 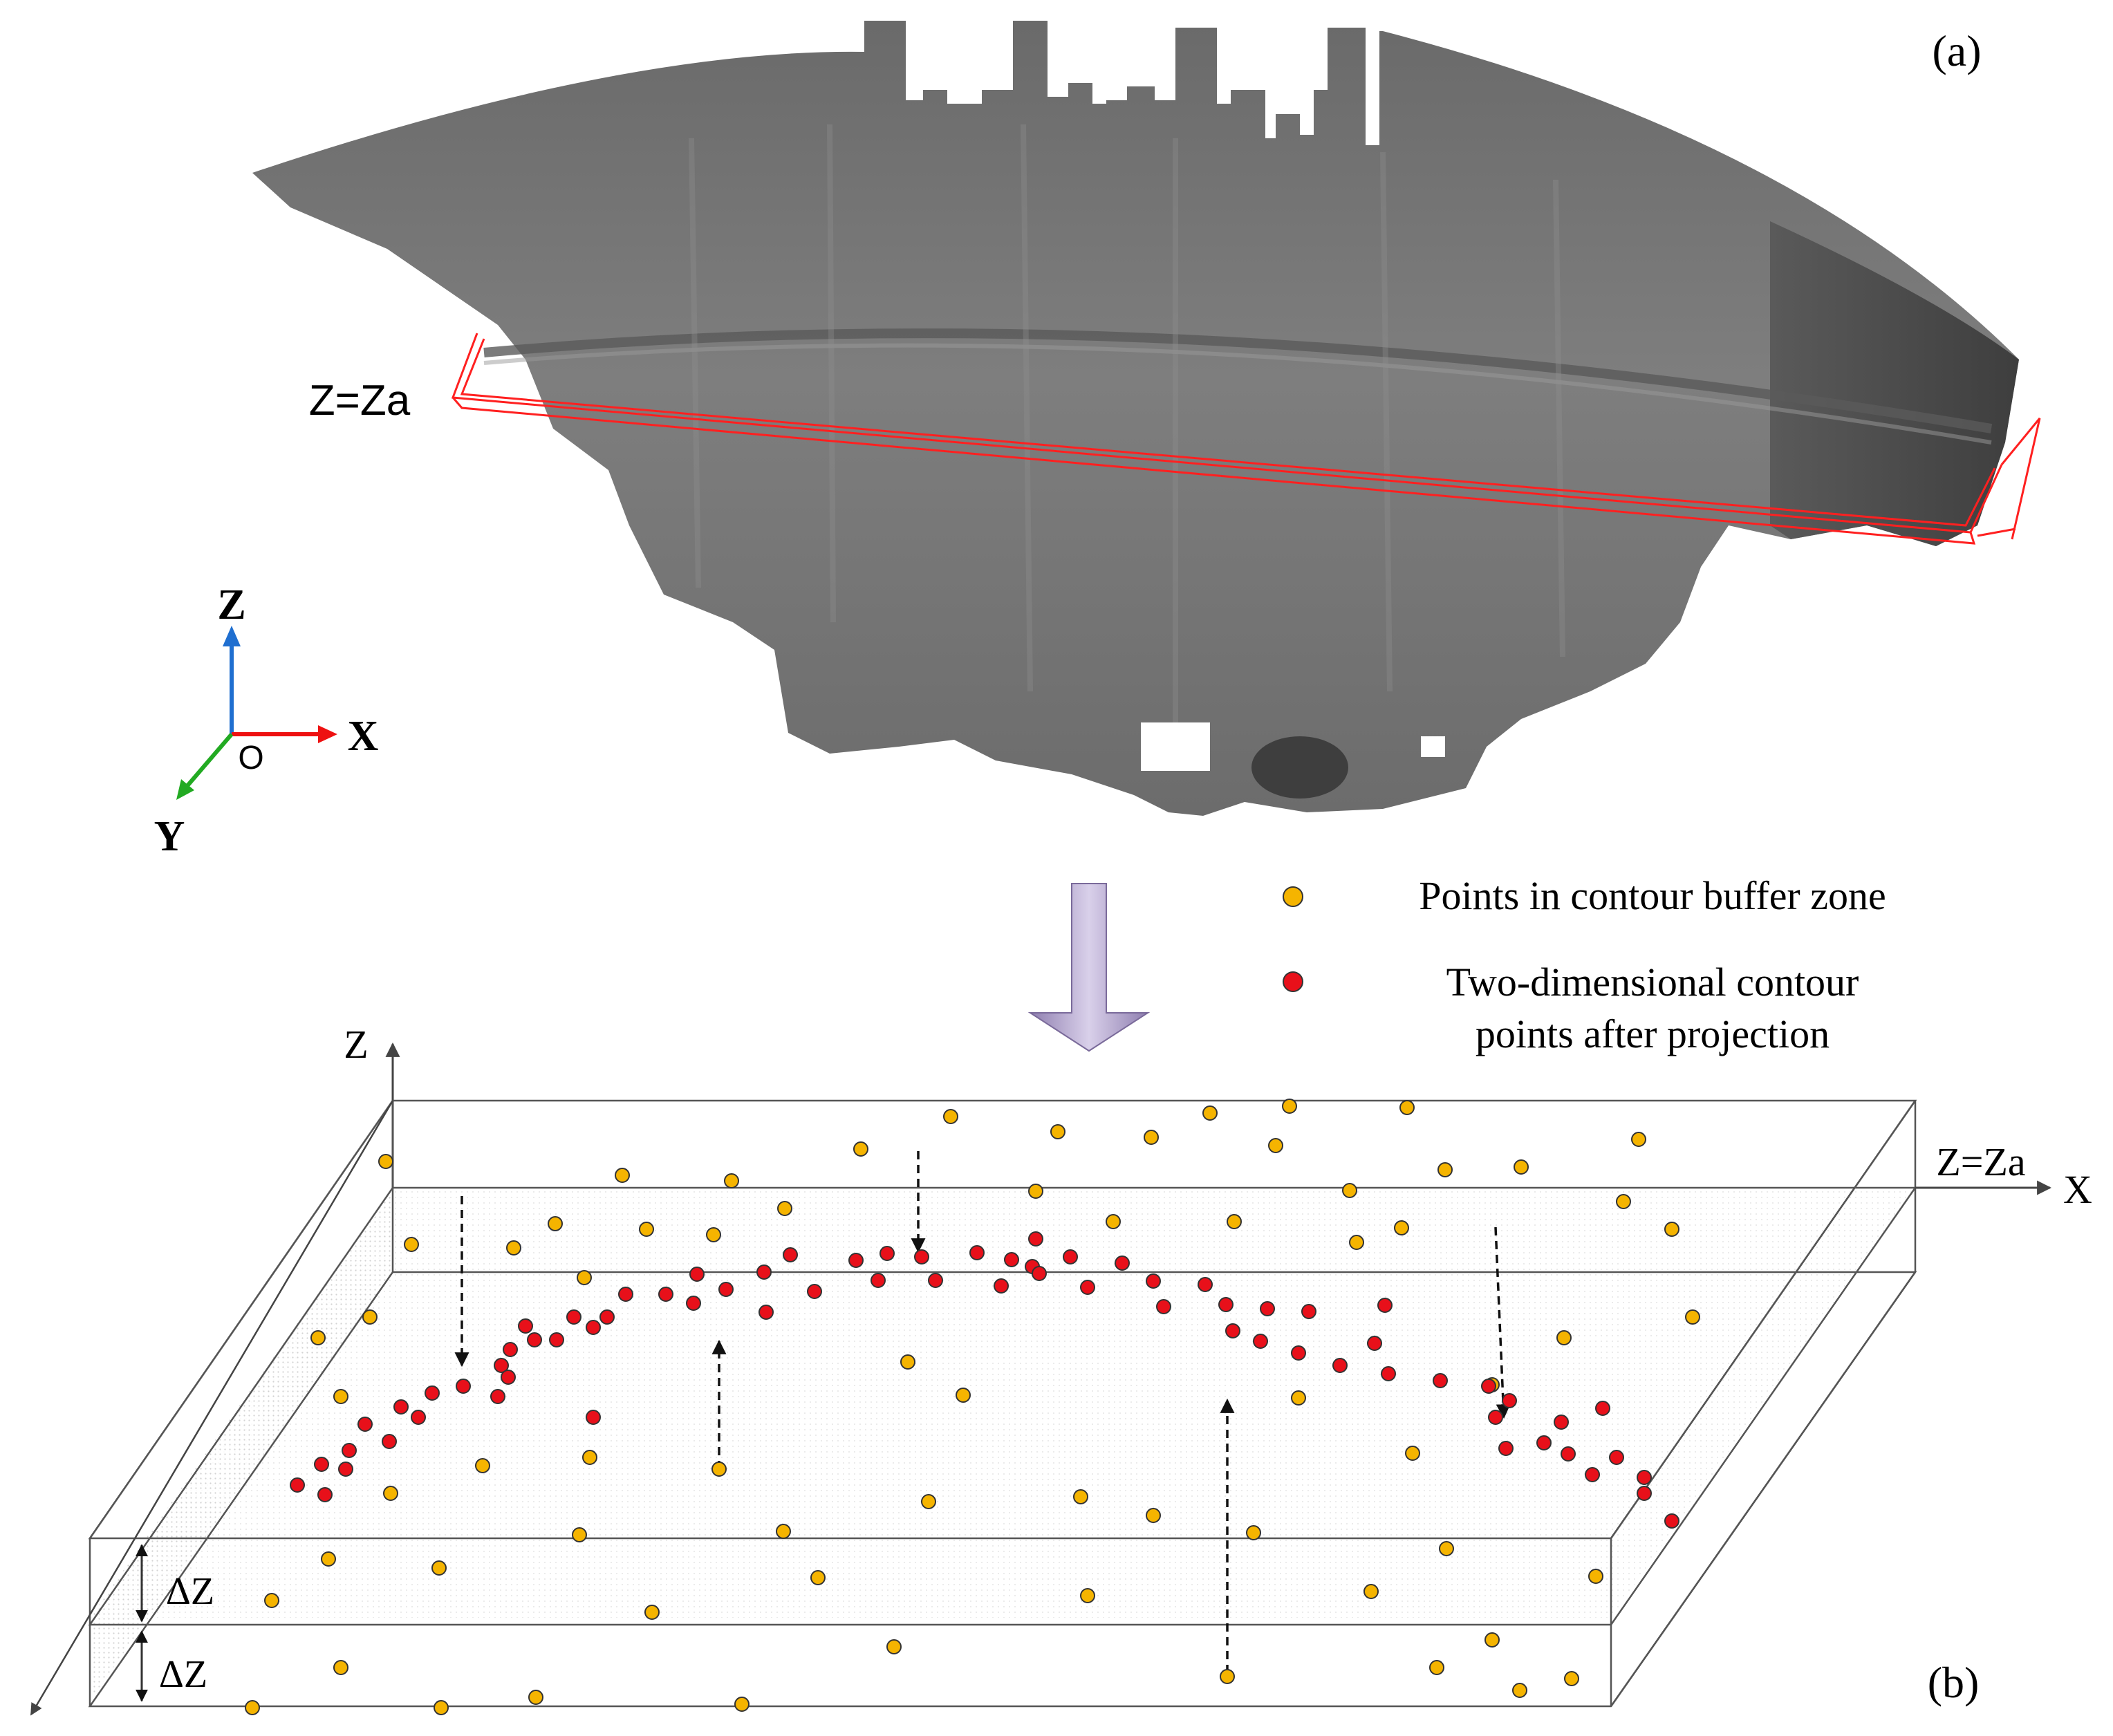 I want to click on y-axis-label: Y, so click(x=169, y=836).